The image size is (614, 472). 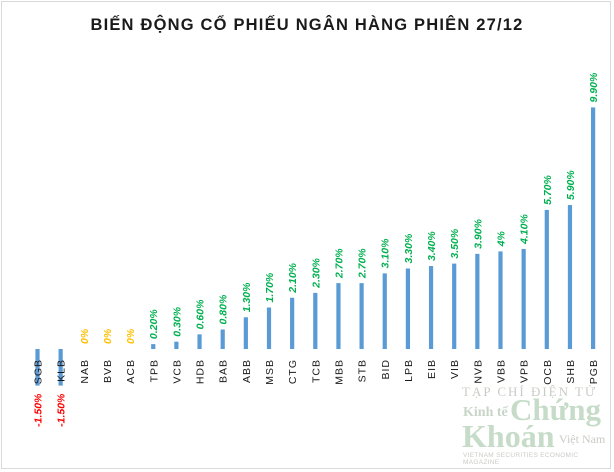 What do you see at coordinates (154, 370) in the screenshot?
I see `category-label: TPB` at bounding box center [154, 370].